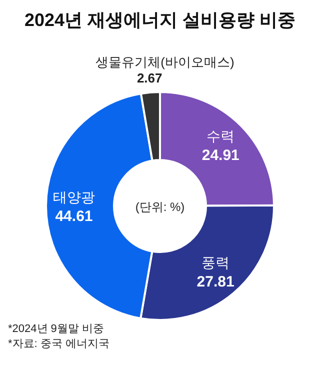 Image resolution: width=320 pixels, height=372 pixels. What do you see at coordinates (215, 282) in the screenshot?
I see `data-label: 27.81` at bounding box center [215, 282].